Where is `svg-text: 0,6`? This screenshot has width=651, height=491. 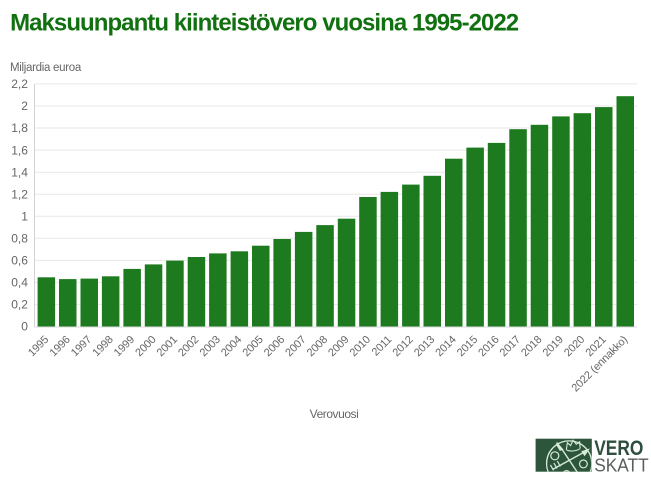
svg-text: 0,6 is located at coordinates (19, 261).